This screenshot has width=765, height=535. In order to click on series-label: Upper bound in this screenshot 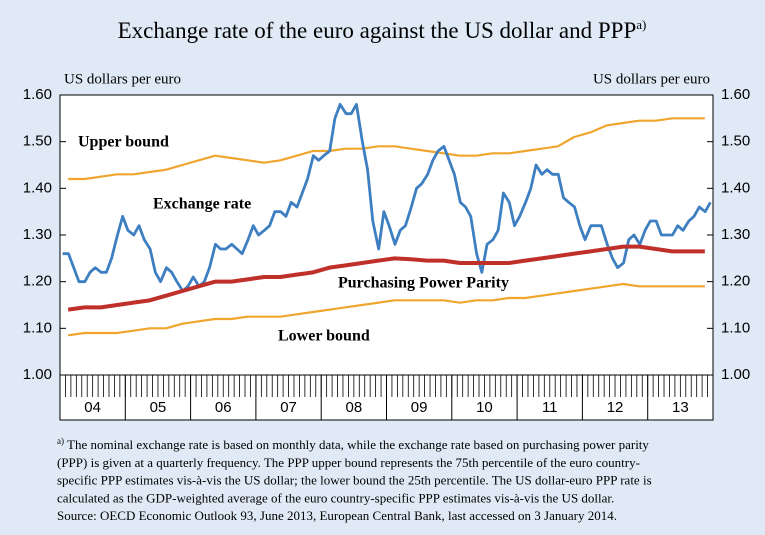, I will do `click(123, 142)`.